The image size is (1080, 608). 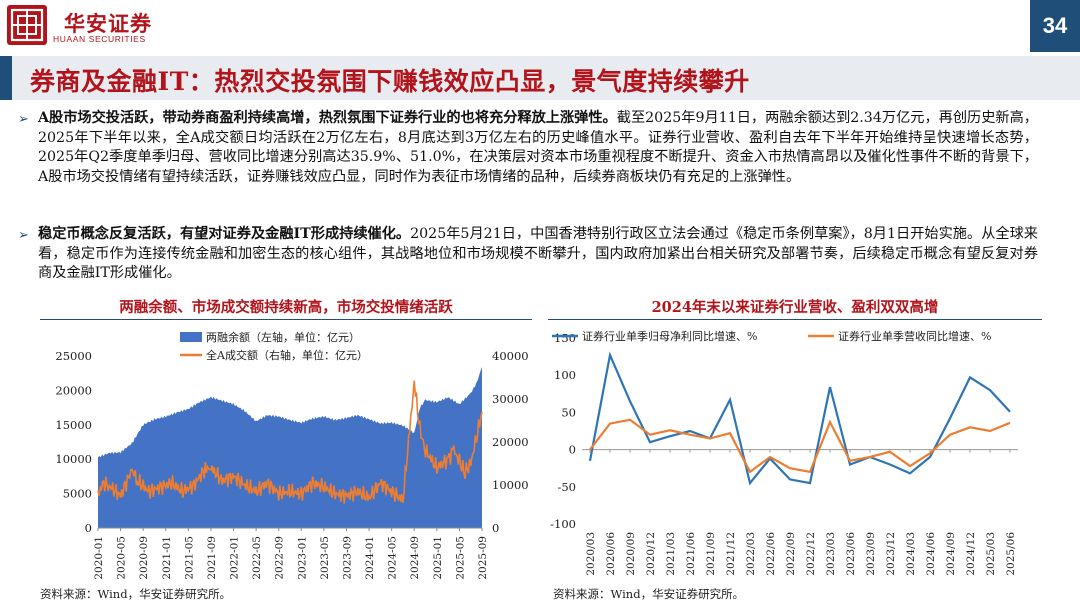 I want to click on x-tick-label: 2021/03, so click(x=671, y=554).